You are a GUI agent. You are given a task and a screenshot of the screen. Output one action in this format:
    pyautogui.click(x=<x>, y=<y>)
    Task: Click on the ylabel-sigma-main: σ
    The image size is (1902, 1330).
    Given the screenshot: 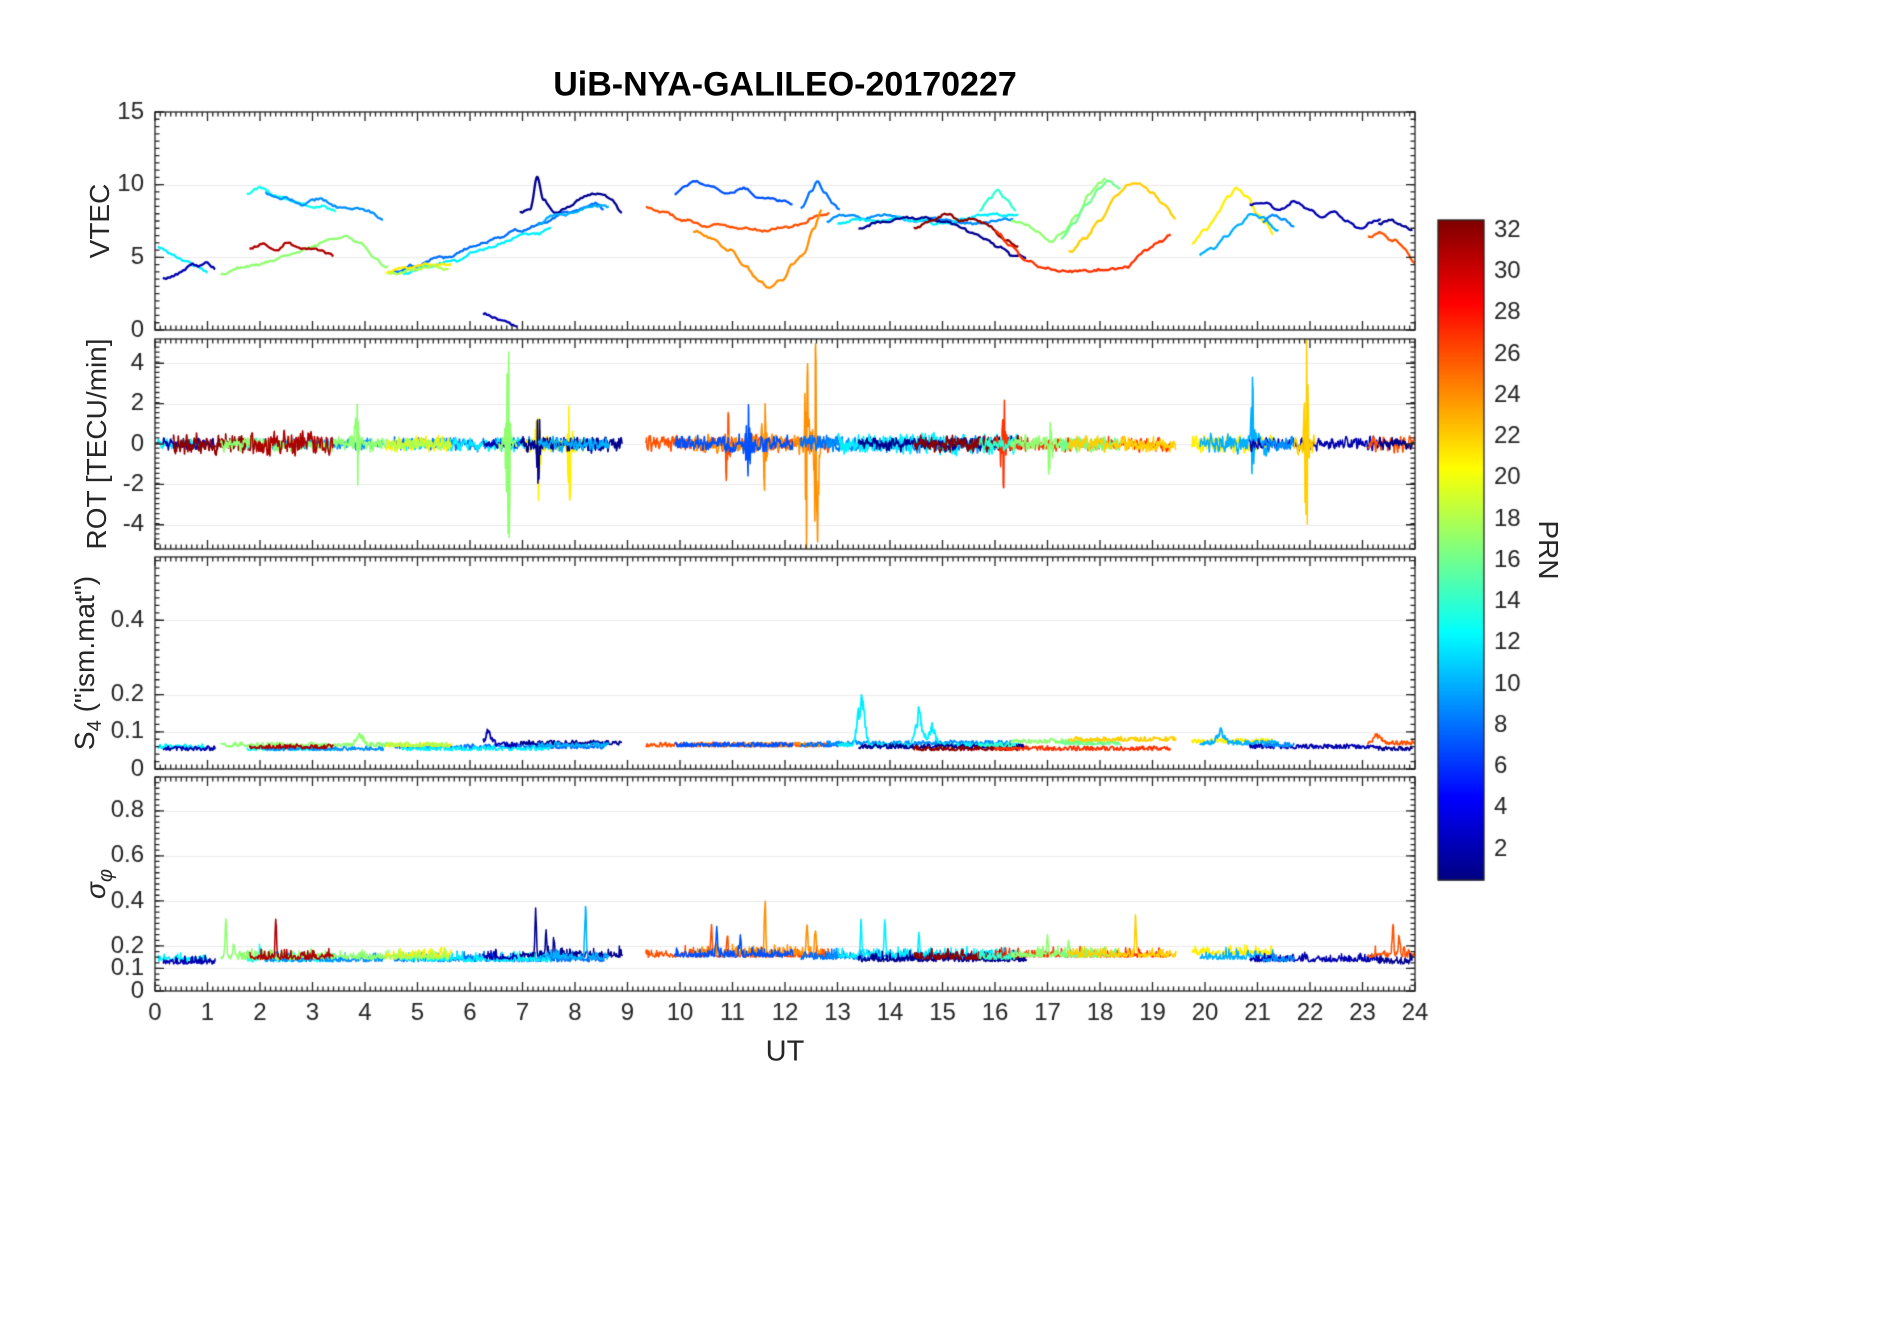 What is the action you would take?
    pyautogui.click(x=96, y=891)
    